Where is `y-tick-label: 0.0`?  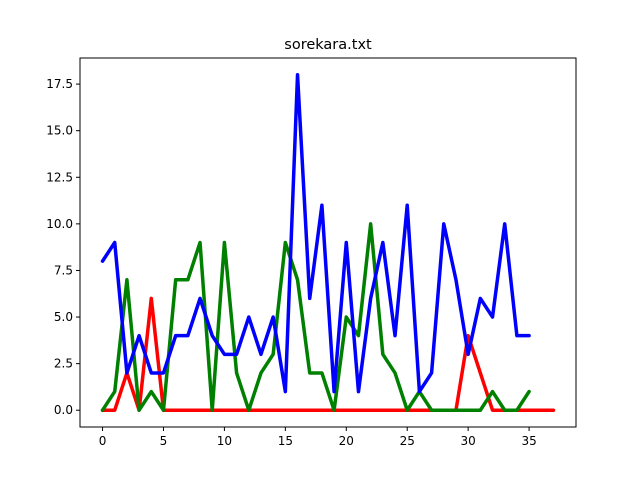
y-tick-label: 0.0 is located at coordinates (63, 410).